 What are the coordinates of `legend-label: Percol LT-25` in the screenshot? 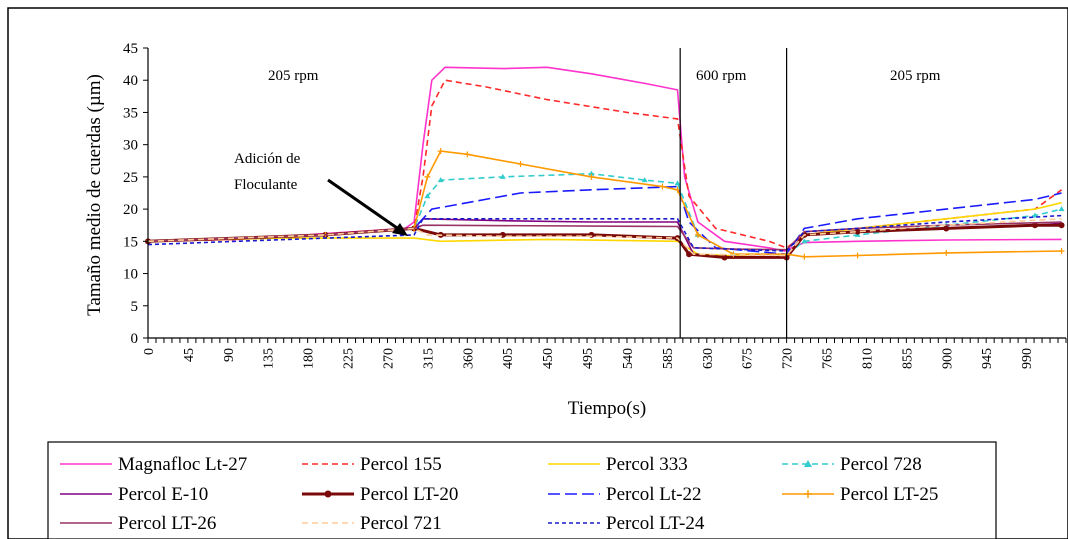 It's located at (889, 494).